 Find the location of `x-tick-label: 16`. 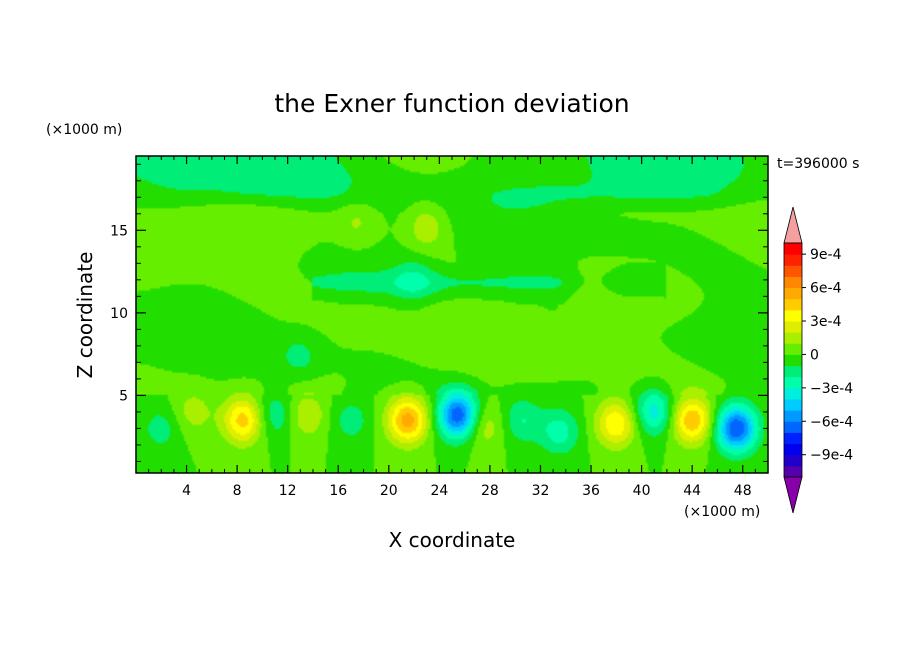

x-tick-label: 16 is located at coordinates (338, 491).